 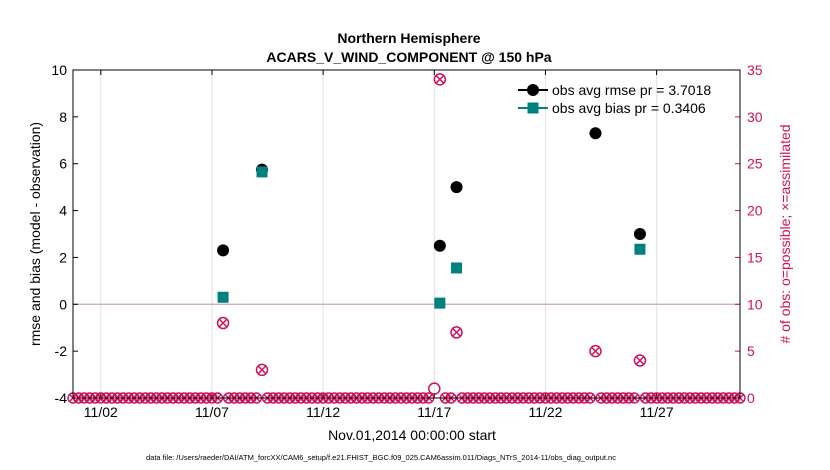 What do you see at coordinates (101, 412) in the screenshot?
I see `x-tick-label: 11/02` at bounding box center [101, 412].